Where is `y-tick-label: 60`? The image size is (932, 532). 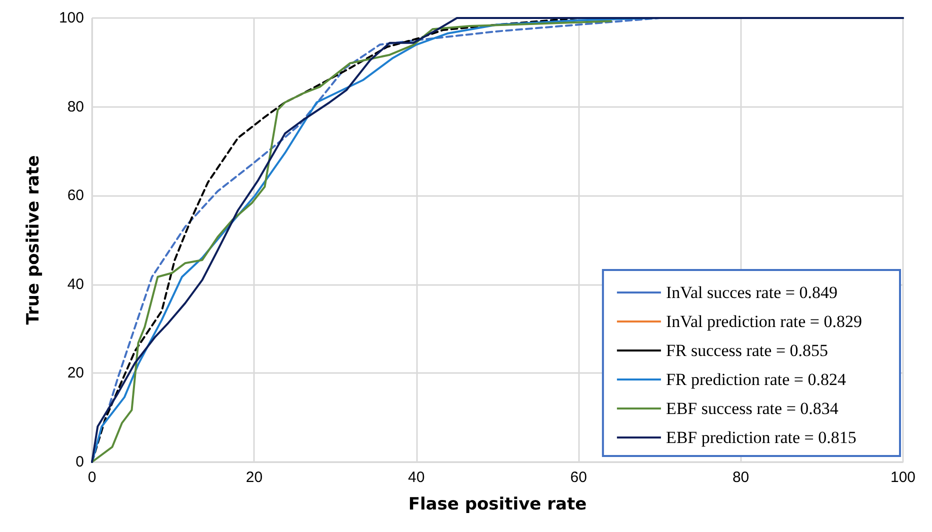
y-tick-label: 60 is located at coordinates (75, 195).